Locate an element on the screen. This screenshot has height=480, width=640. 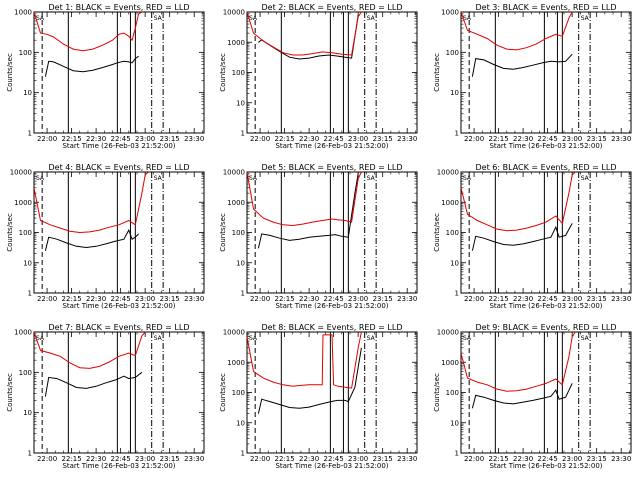
panel-title: Det 3: BLACK = Events, RED = LLD is located at coordinates (546, 7).